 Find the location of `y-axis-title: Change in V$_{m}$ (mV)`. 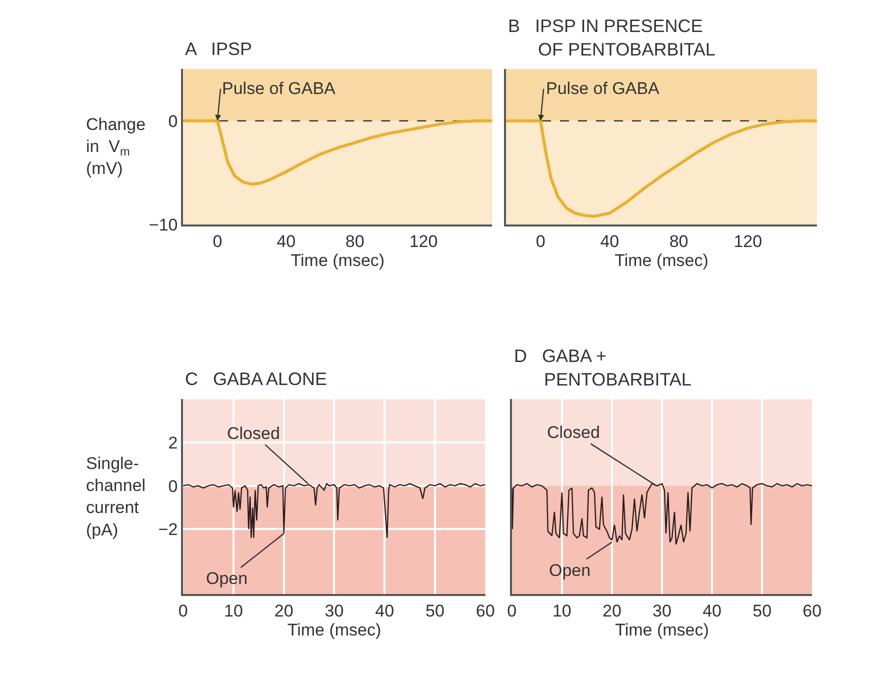

y-axis-title: Change in V$_{m}$ (mV) is located at coordinates (116, 146).